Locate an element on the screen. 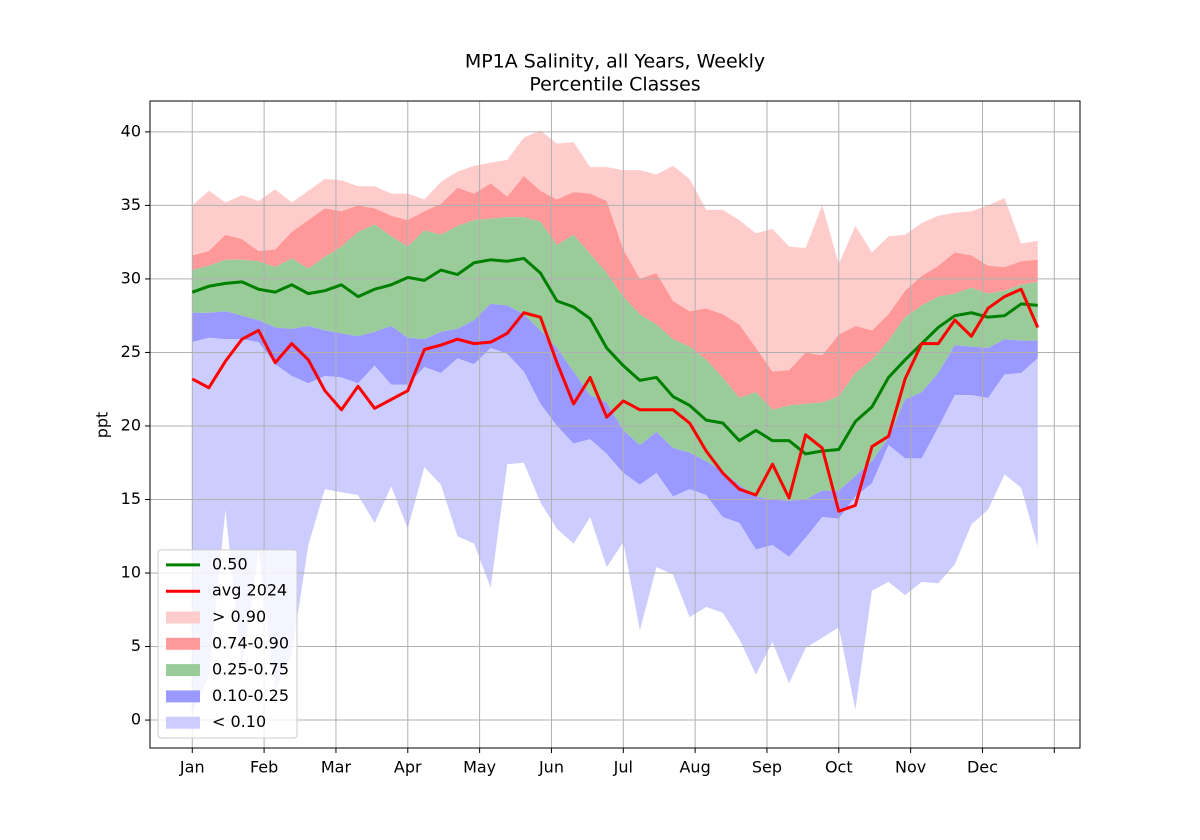 Image resolution: width=1200 pixels, height=840 pixels. legend-label: > 0.90 is located at coordinates (239, 616).